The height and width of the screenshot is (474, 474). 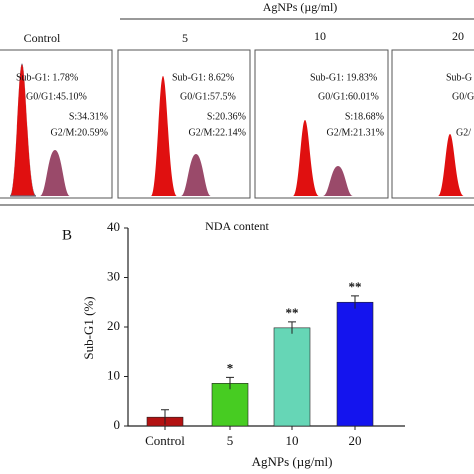 What do you see at coordinates (218, 132) in the screenshot?
I see `stat: G2/M:22.14%` at bounding box center [218, 132].